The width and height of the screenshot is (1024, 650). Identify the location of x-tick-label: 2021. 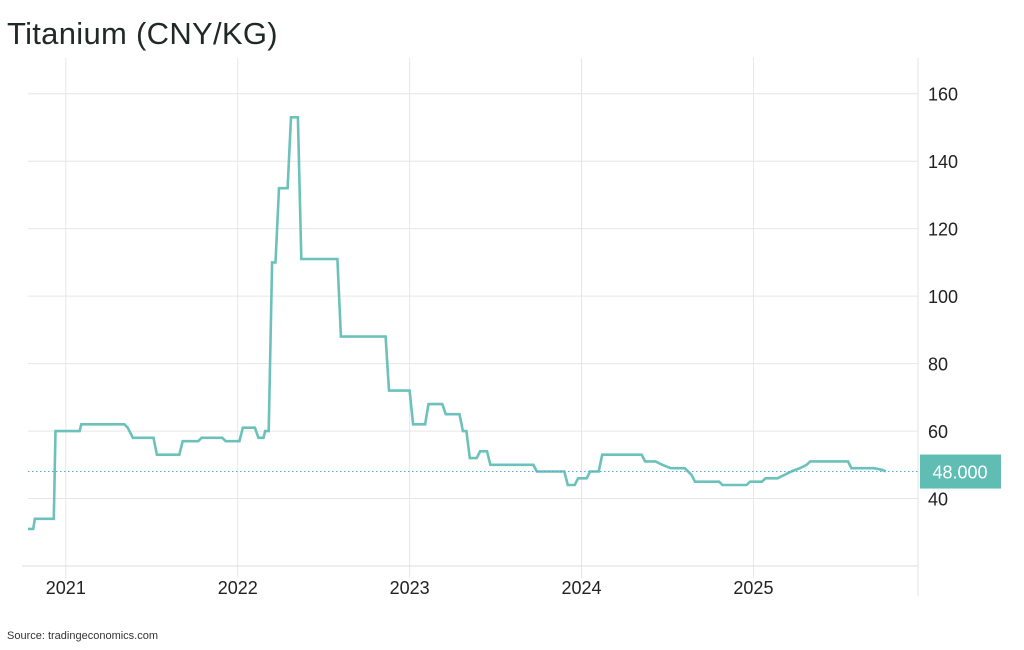
(66, 588).